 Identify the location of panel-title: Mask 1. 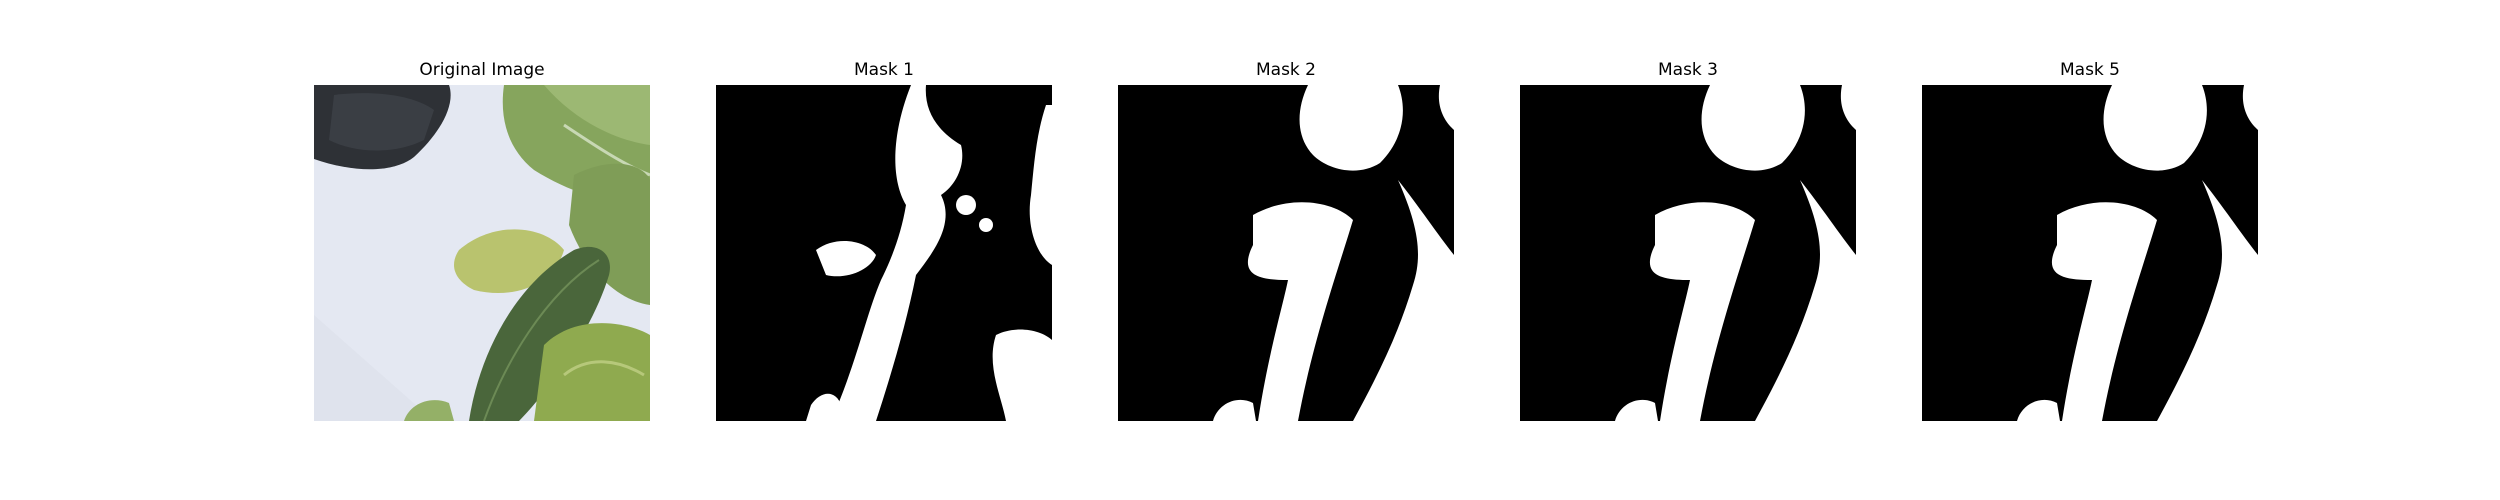
(883, 70).